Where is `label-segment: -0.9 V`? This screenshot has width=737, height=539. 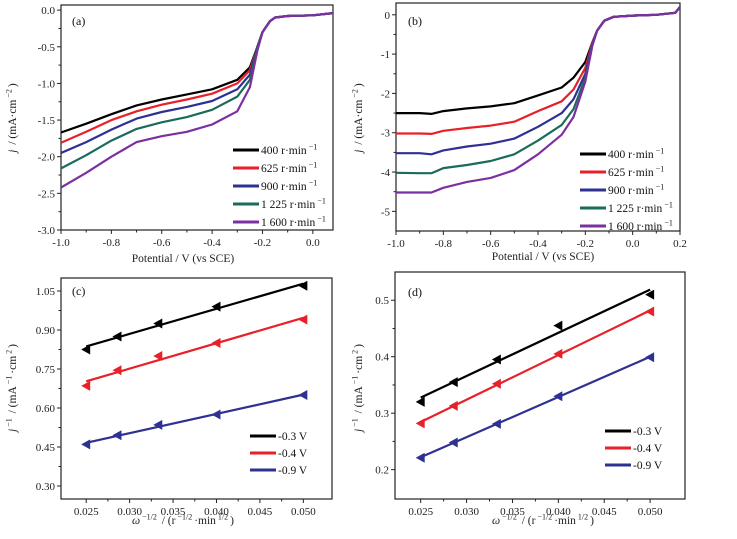
label-segment: -0.9 V is located at coordinates (293, 471).